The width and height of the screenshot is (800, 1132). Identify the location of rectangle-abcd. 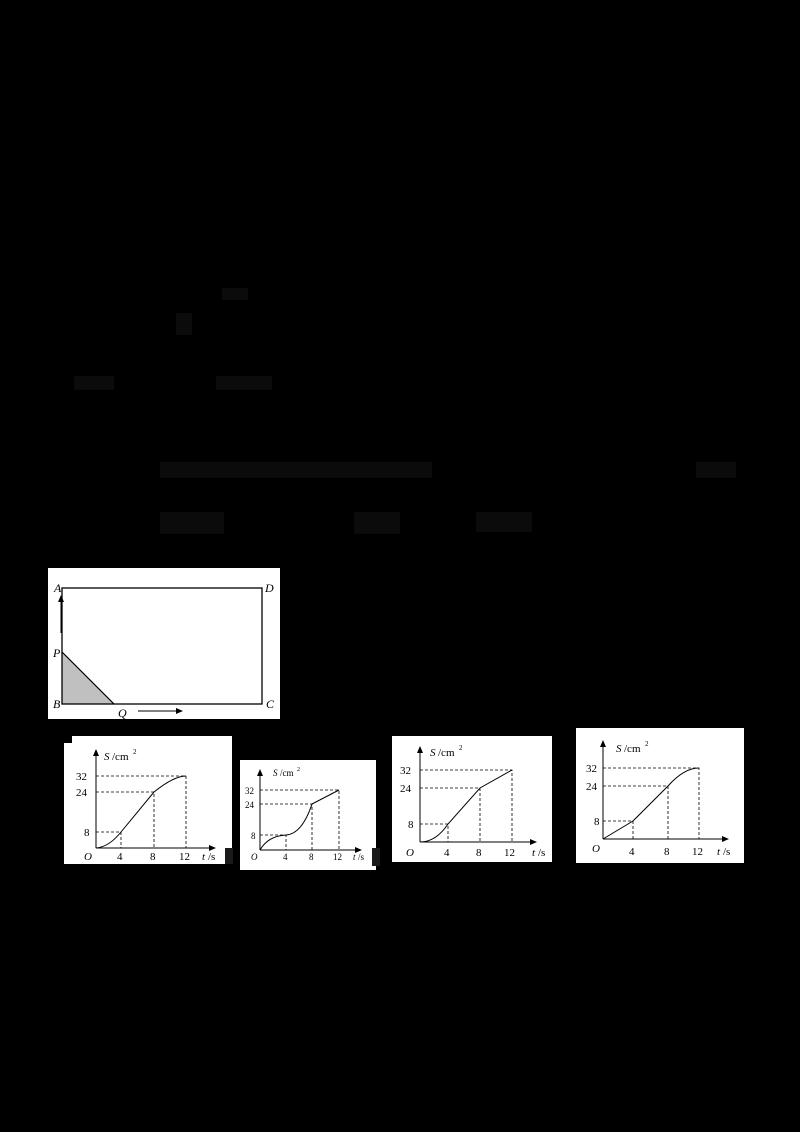
(162, 646).